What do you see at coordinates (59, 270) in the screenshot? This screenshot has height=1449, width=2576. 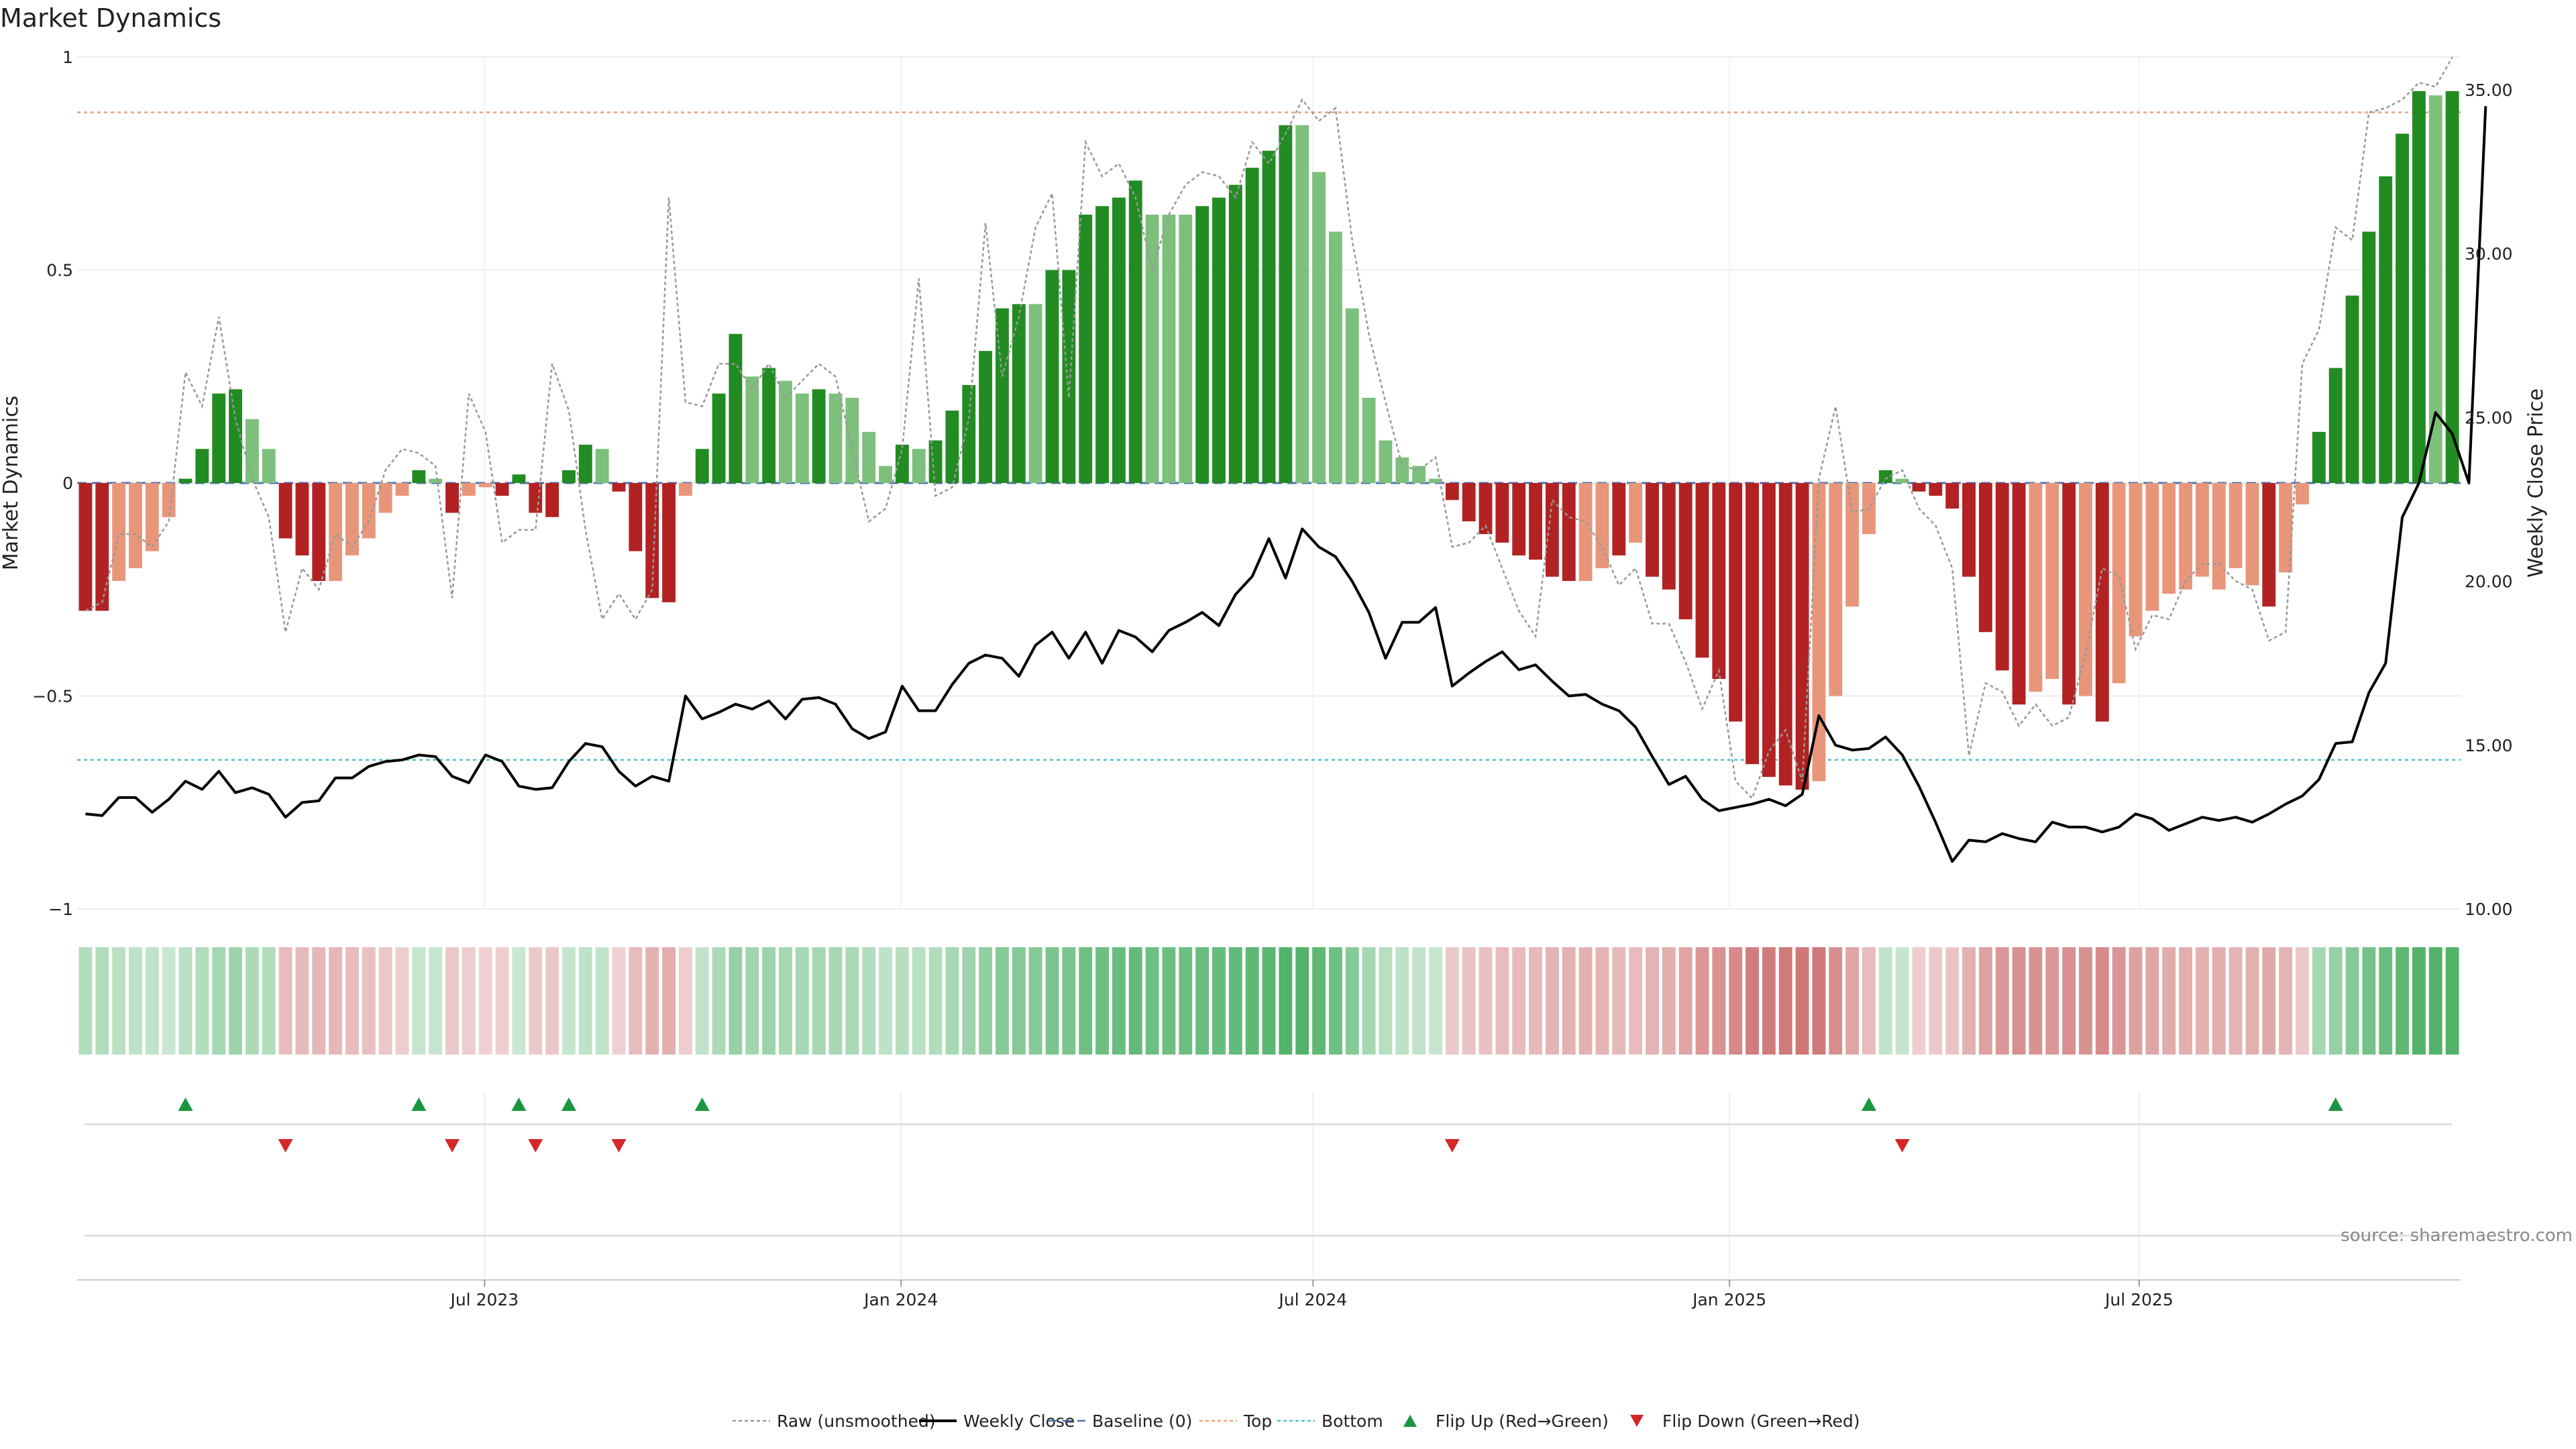 I see `y-tick-label: 0.5` at bounding box center [59, 270].